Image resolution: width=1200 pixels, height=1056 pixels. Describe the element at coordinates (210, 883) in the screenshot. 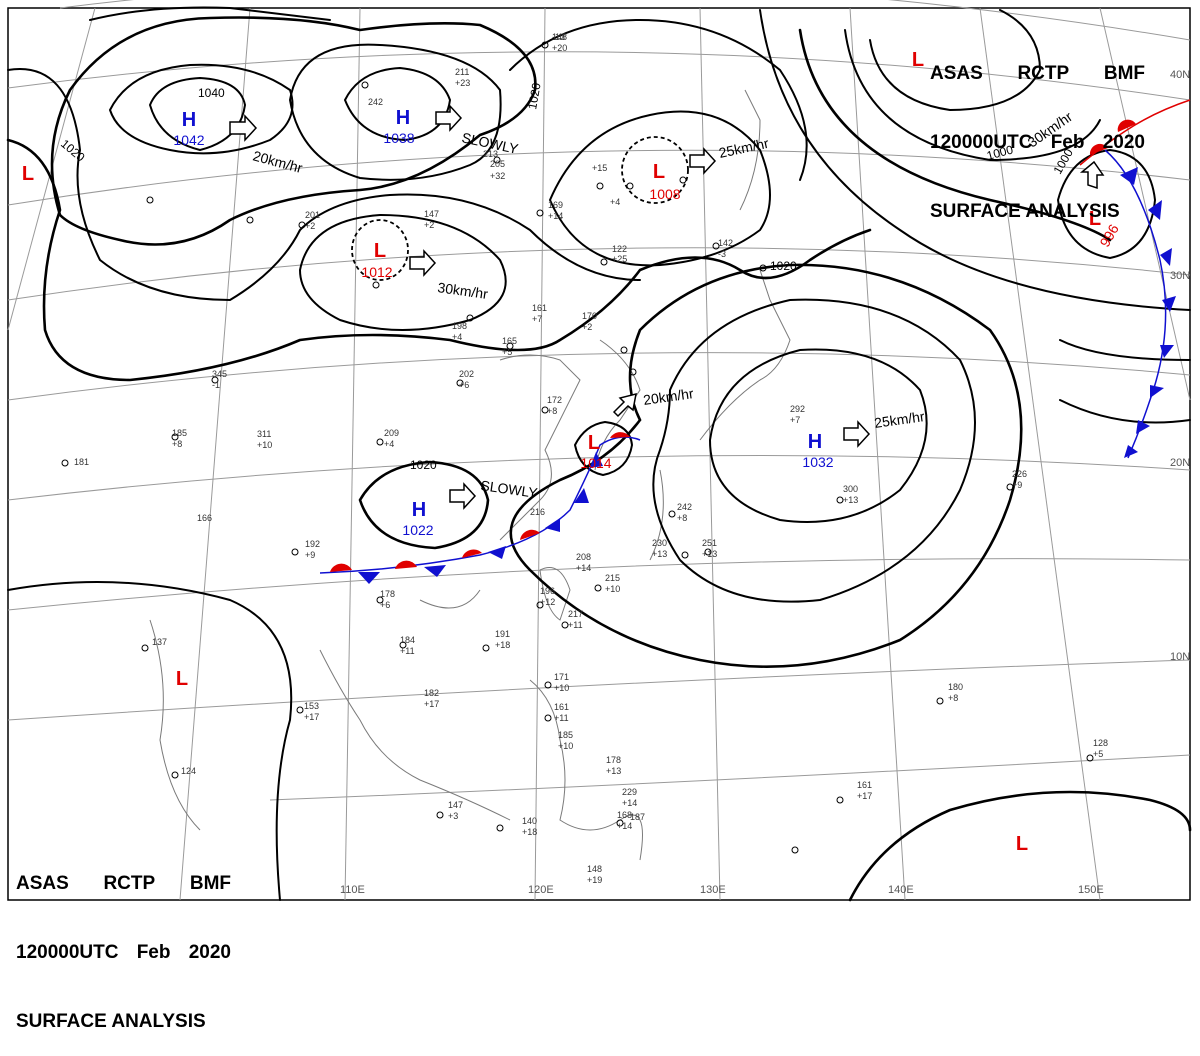

I see `footer-code: BMF` at that location.